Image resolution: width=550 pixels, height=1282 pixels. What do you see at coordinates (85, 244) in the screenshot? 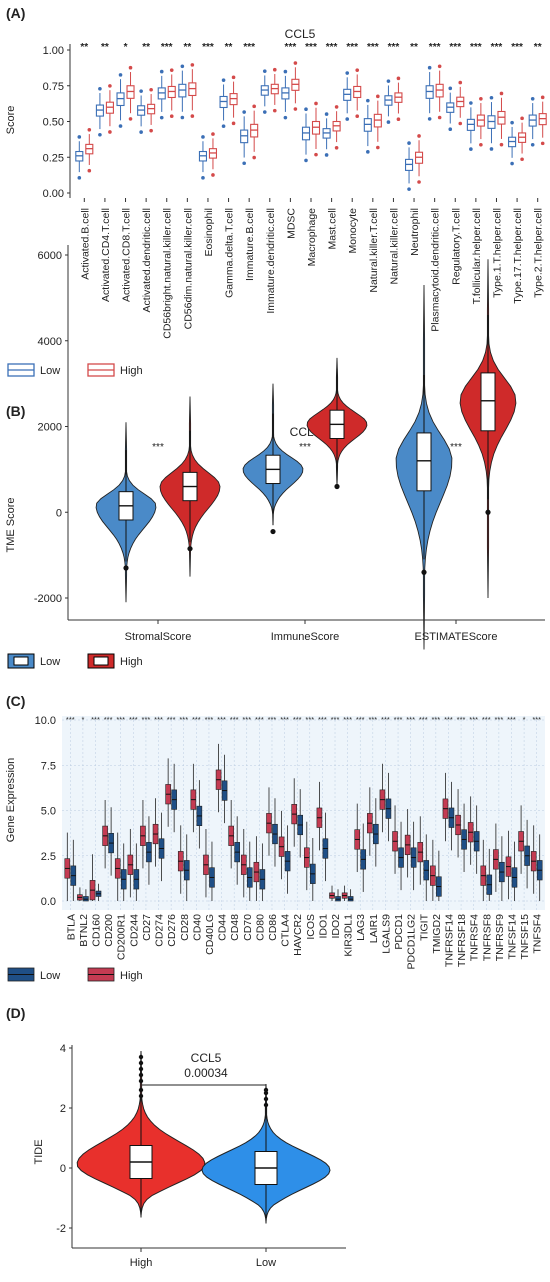
I see `x-tick-label: Activated.B.cell` at bounding box center [85, 244].